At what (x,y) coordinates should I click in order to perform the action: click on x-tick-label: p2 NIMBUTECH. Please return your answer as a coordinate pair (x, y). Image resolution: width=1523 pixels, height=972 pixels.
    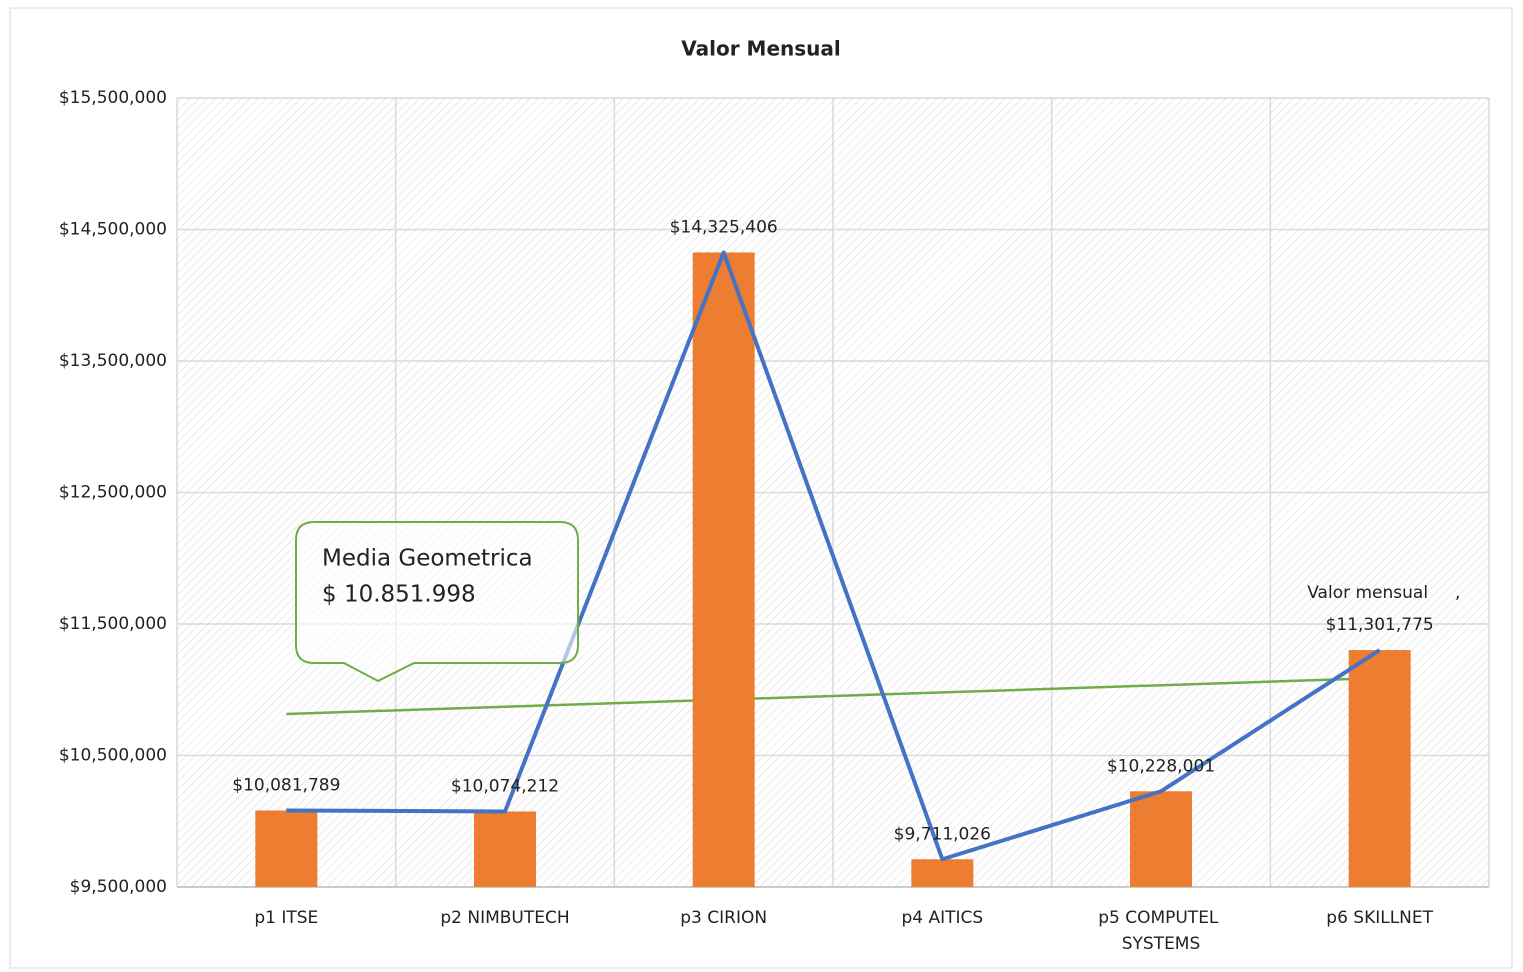
    Looking at the image, I should click on (504, 918).